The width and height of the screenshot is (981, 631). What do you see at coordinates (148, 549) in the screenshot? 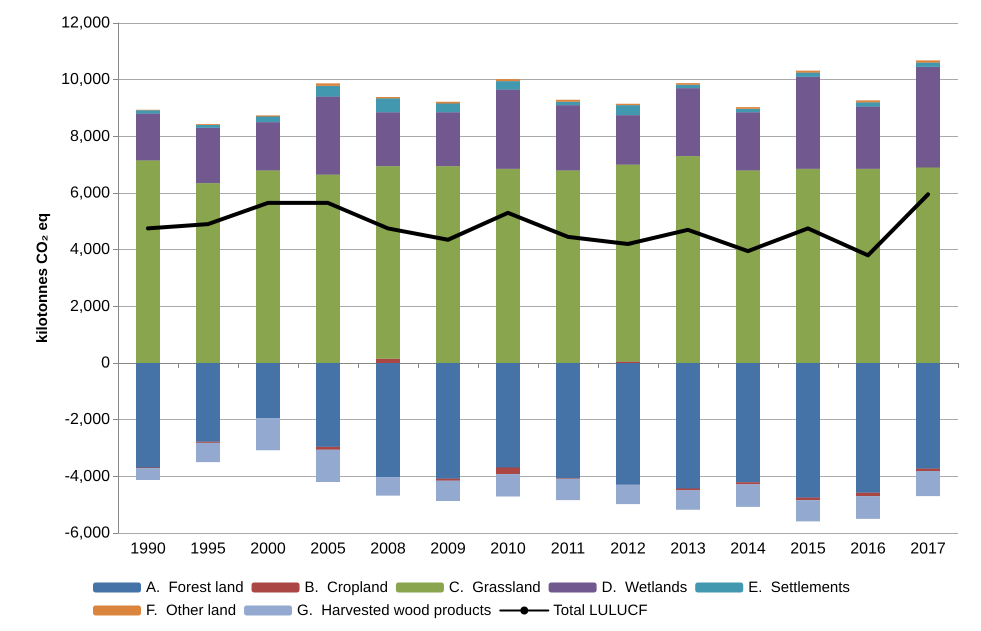
I see `x-tick-label: 1990` at bounding box center [148, 549].